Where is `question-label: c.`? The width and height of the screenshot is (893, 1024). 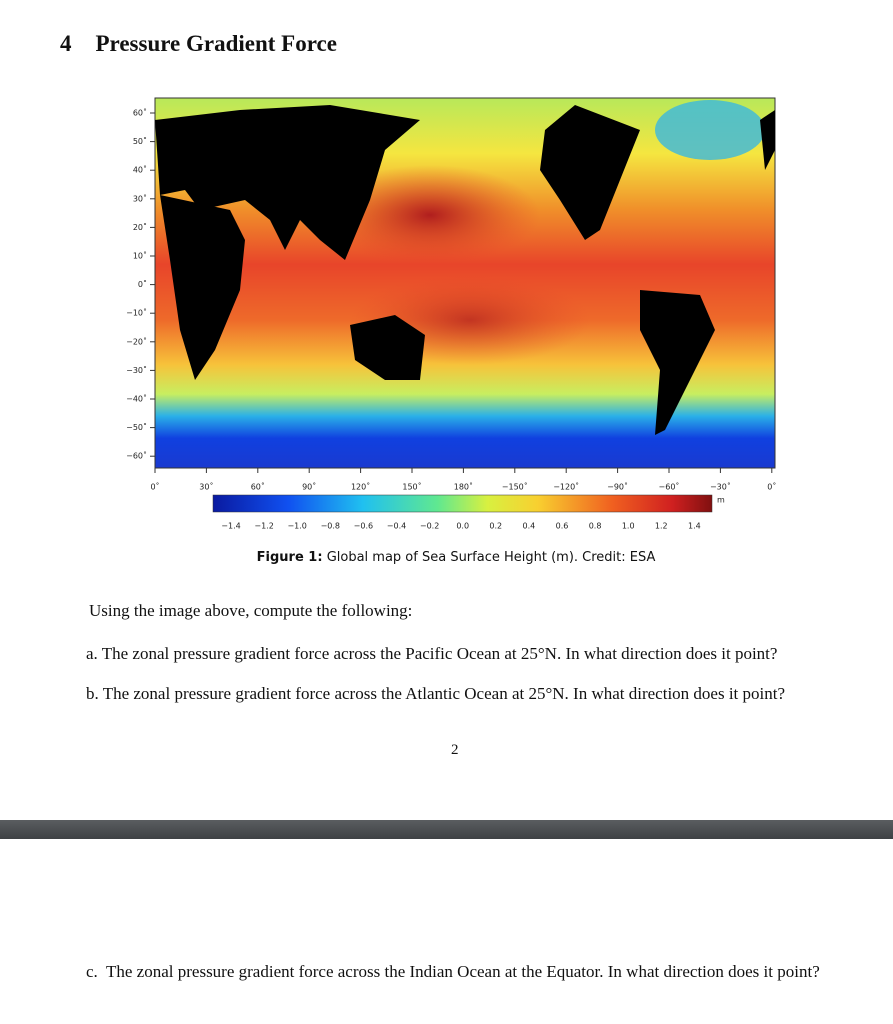 question-label: c. is located at coordinates (92, 971).